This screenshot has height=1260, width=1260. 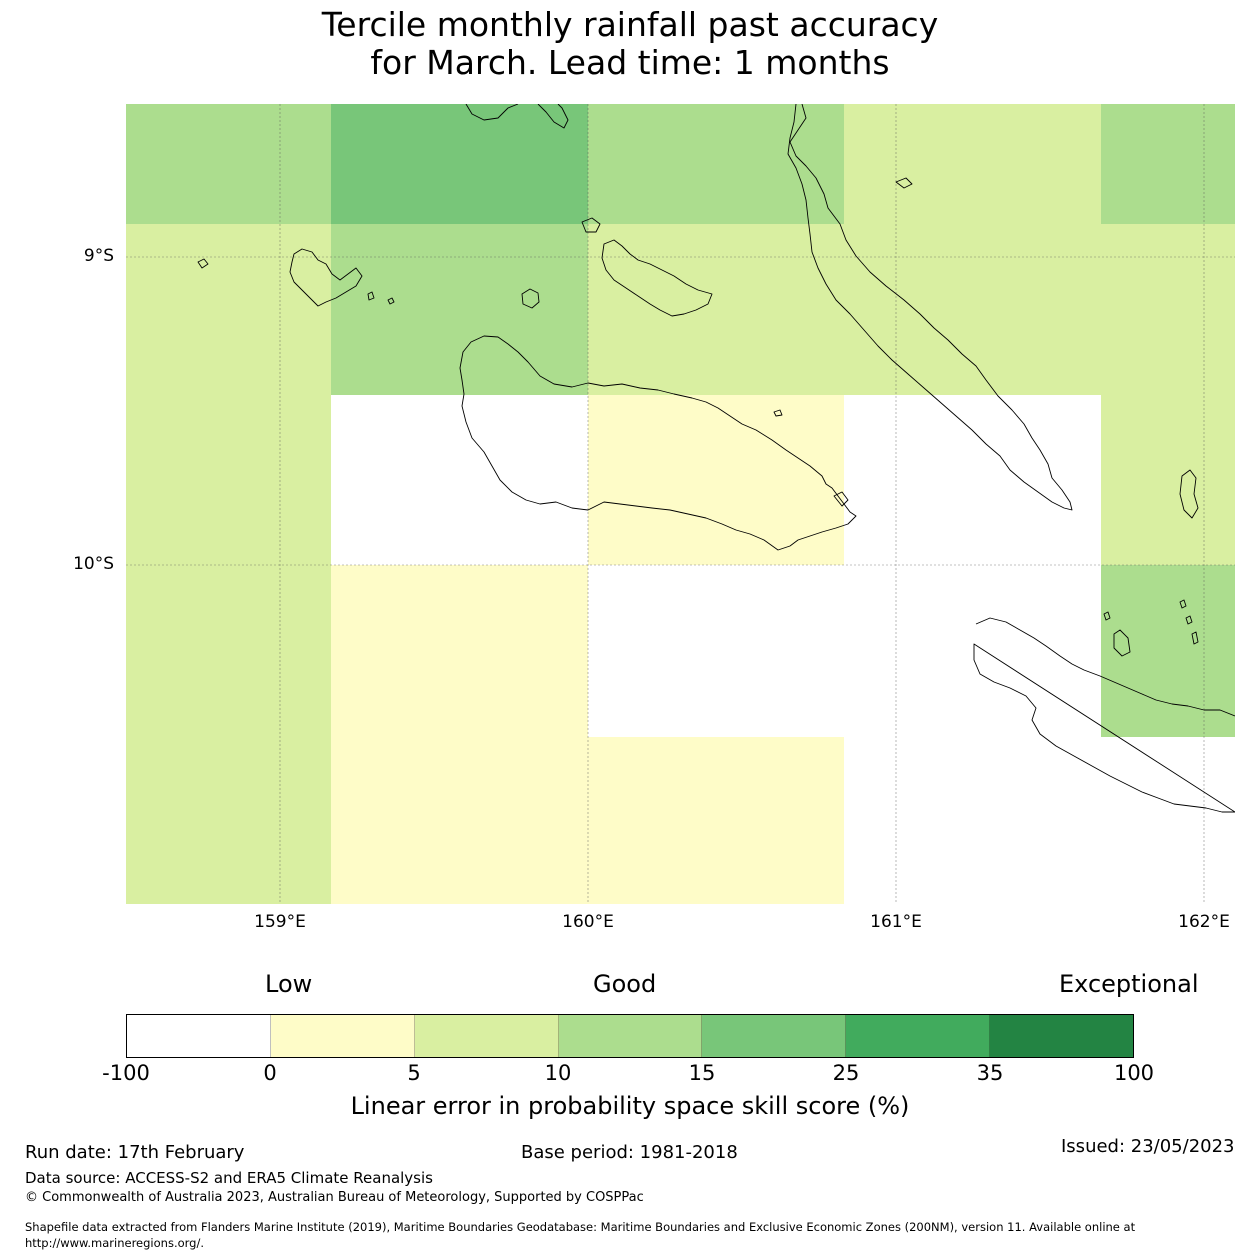 I want to click on base-period: Base period: 1981-2018, so click(x=629, y=1152).